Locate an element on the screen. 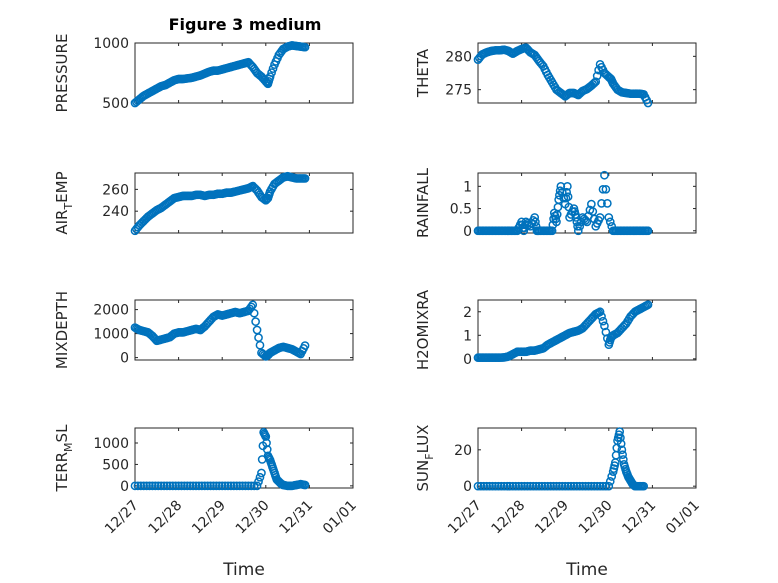 Image resolution: width=778 pixels, height=583 pixels. figure-title: Figure 3 medium is located at coordinates (245, 24).